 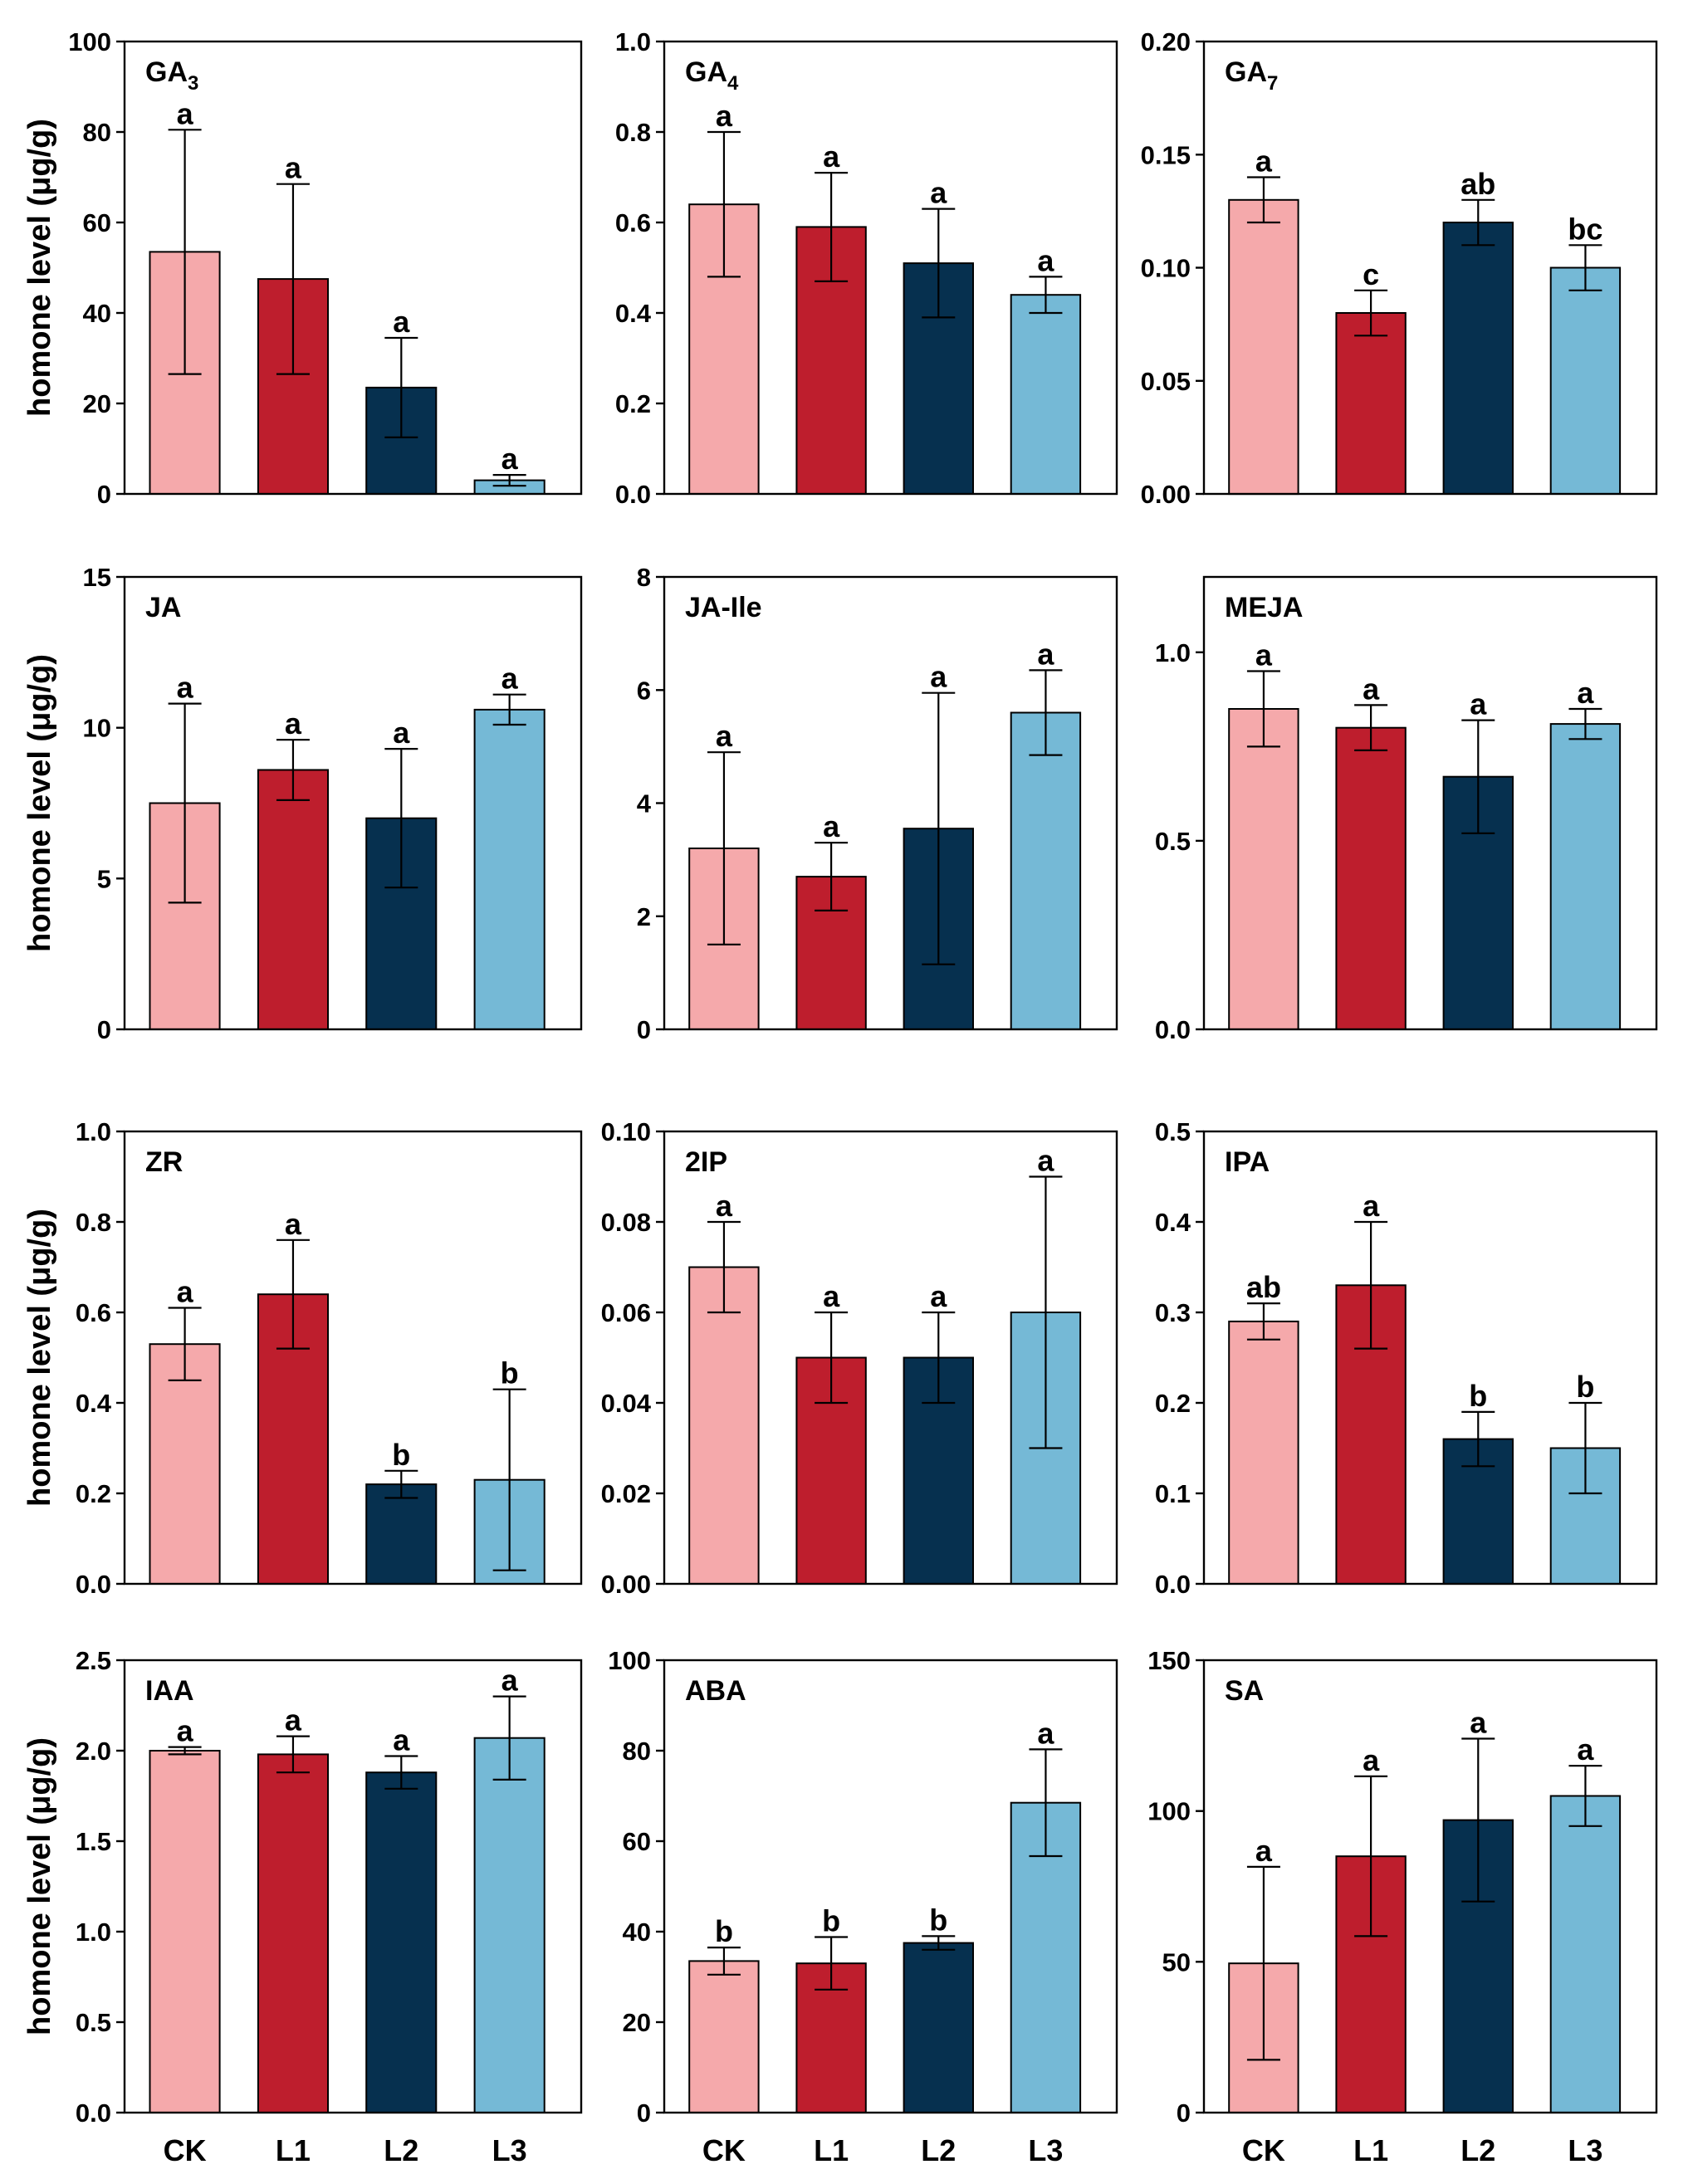 I want to click on y-tick-label: 0.15, so click(x=1166, y=154).